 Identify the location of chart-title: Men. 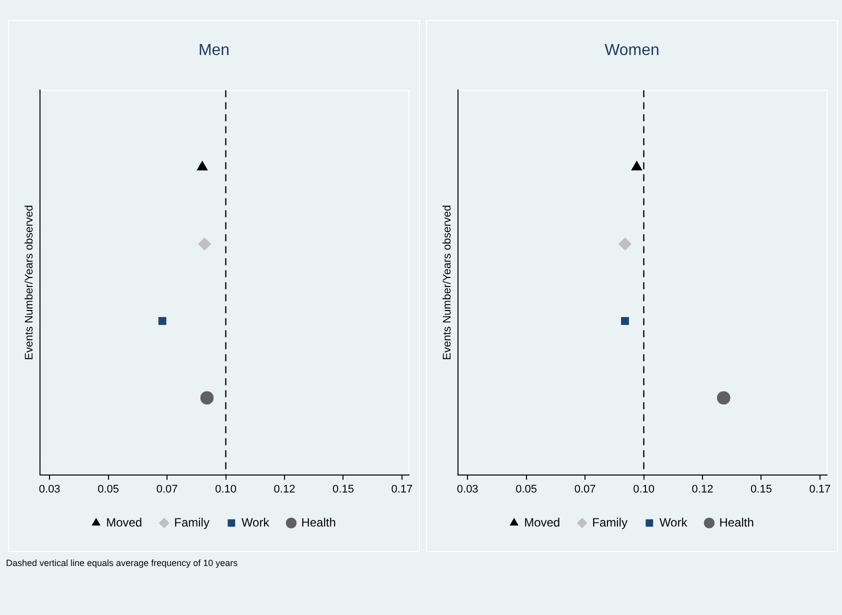
(214, 51).